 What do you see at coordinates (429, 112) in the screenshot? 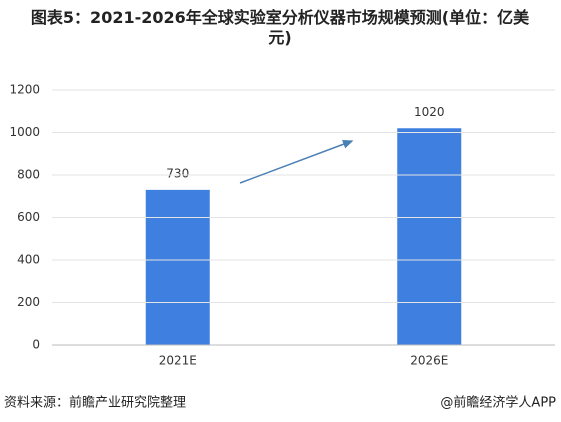
I see `data-label: 1020` at bounding box center [429, 112].